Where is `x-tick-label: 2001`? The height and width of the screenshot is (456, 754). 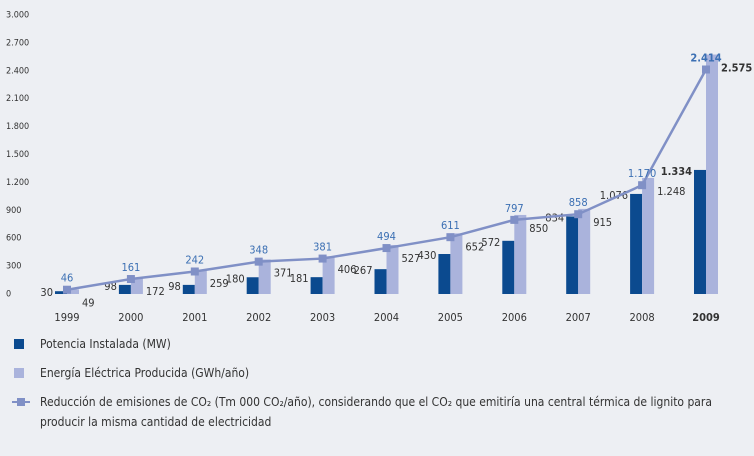 x-tick-label: 2001 is located at coordinates (194, 317).